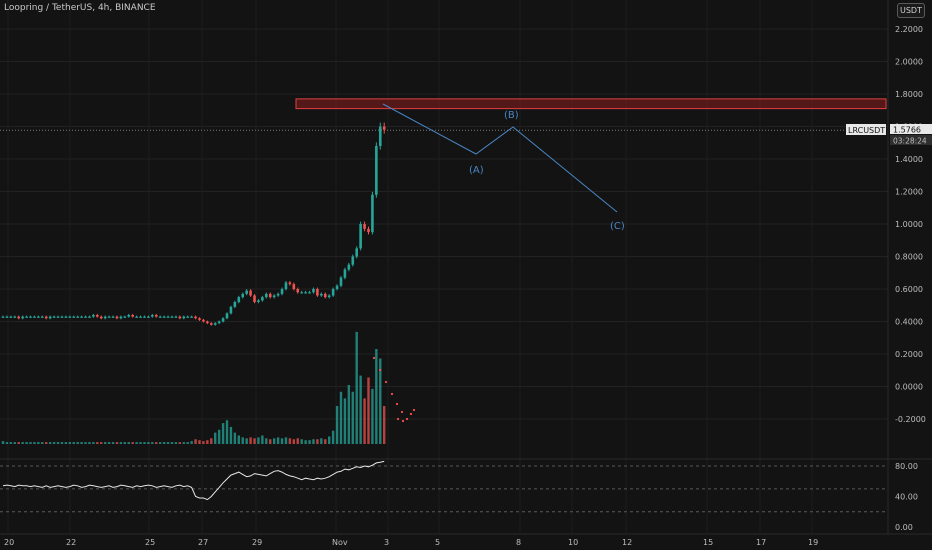 This screenshot has width=932, height=550. Describe the element at coordinates (591, 104) in the screenshot. I see `resistance-rect` at that location.